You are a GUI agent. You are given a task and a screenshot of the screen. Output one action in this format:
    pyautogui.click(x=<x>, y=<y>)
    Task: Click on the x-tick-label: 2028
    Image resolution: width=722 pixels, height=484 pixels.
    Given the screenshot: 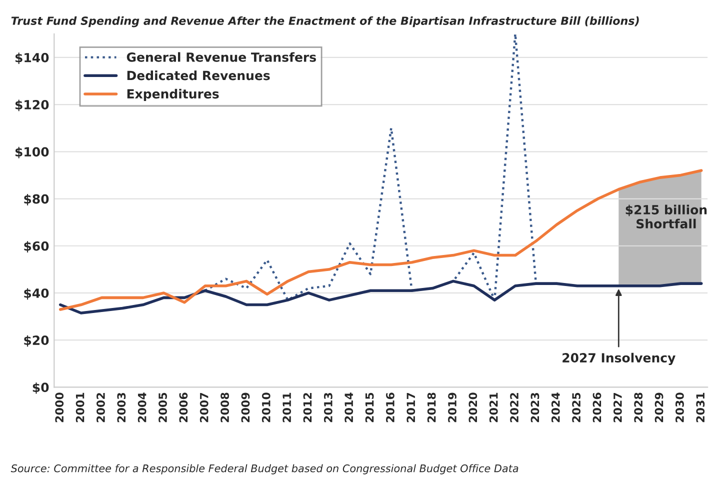 What is the action you would take?
    pyautogui.click(x=638, y=407)
    